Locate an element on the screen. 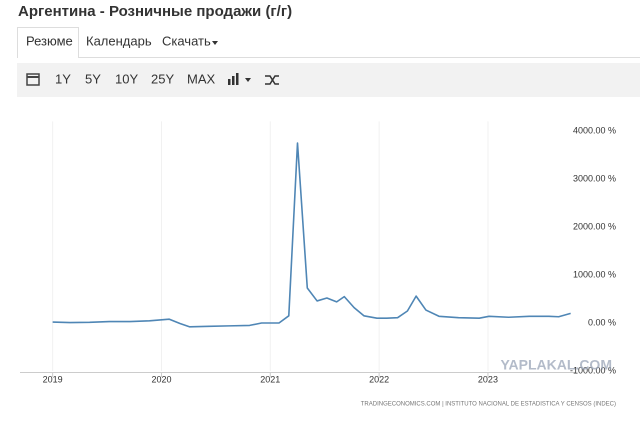  range-button: 25Y is located at coordinates (162, 78).